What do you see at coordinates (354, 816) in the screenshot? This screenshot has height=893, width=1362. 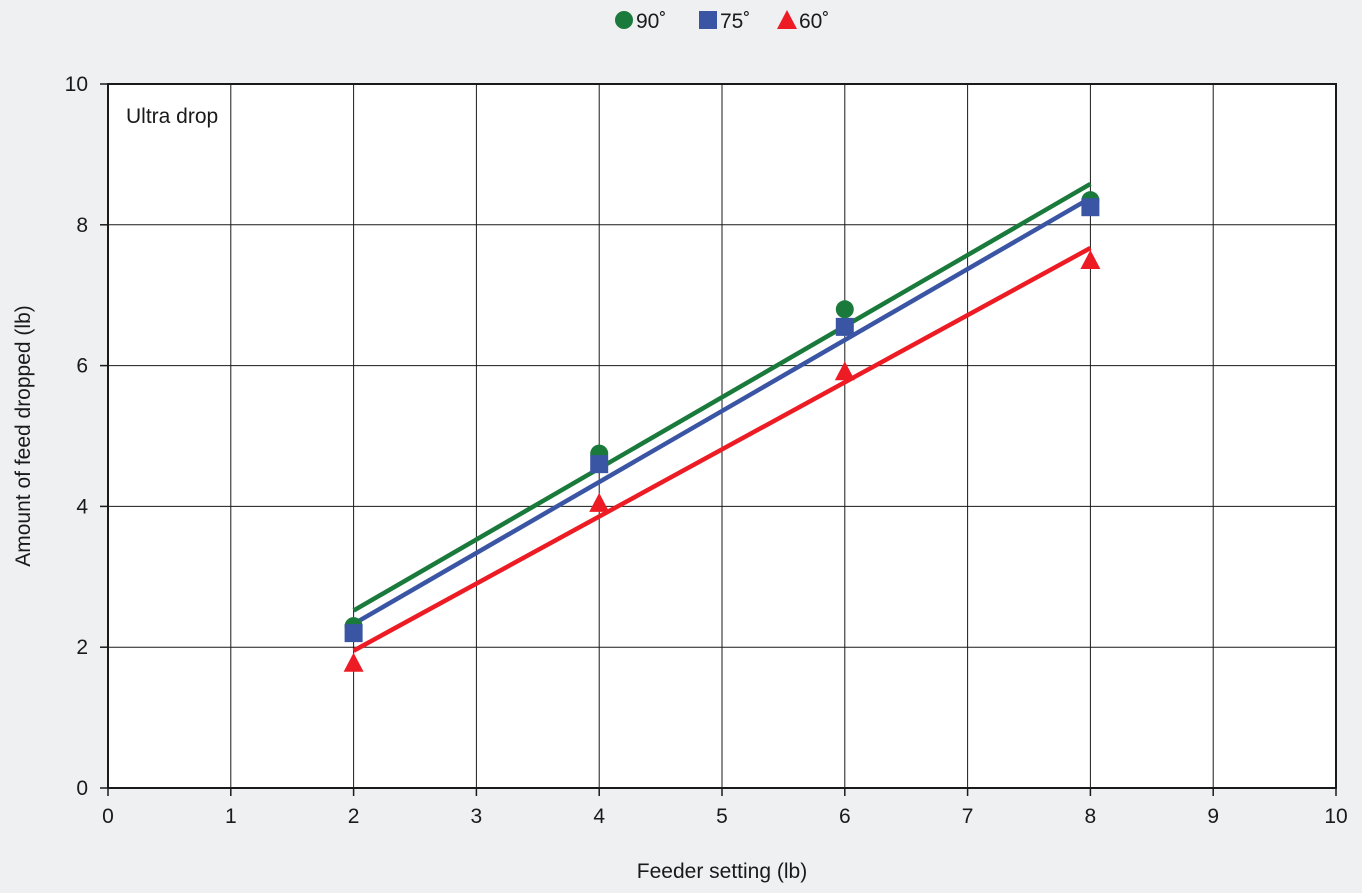 I see `x-tick-label: 2` at bounding box center [354, 816].